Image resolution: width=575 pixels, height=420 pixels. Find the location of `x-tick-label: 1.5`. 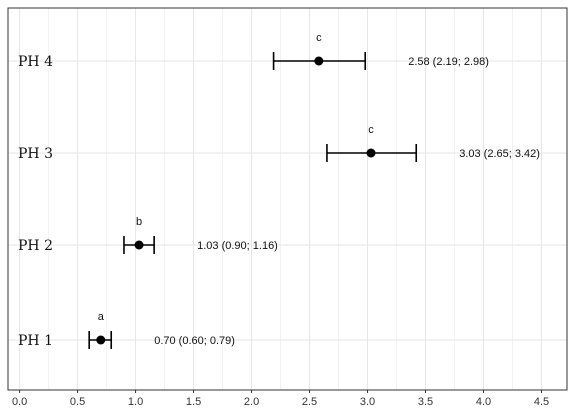

x-tick-label: 1.5 is located at coordinates (193, 402).